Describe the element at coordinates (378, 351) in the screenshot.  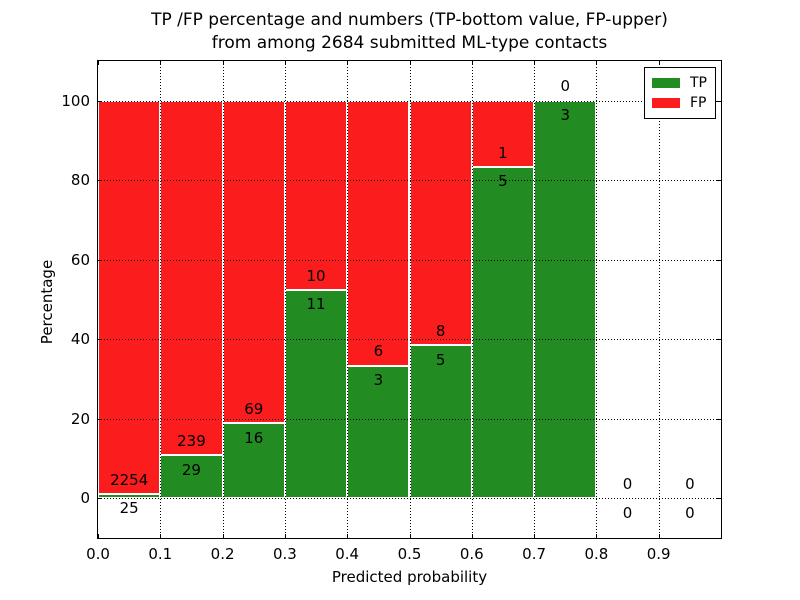
I see `bar-count-label-fp: 6` at that location.